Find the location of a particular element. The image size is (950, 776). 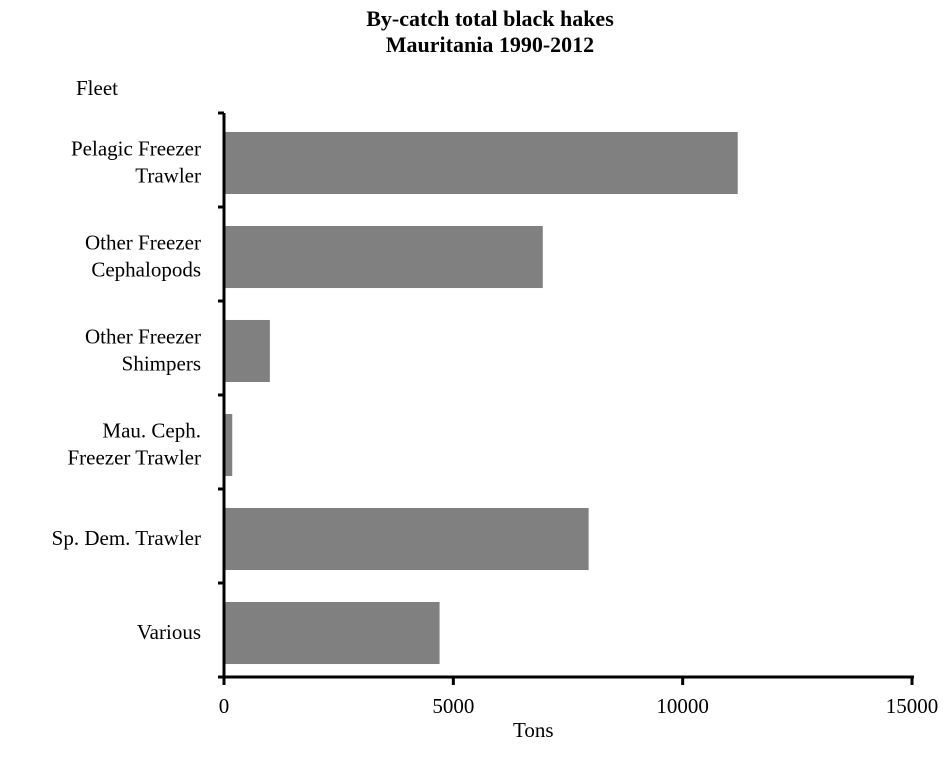

chart-title-line-2: Mauritania 1990-2012 is located at coordinates (490, 44).